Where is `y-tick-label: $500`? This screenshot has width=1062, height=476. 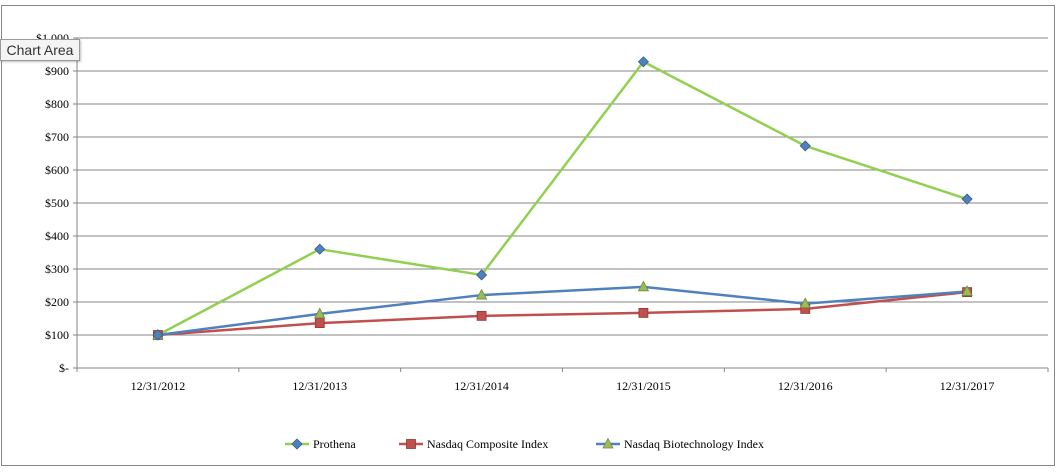 y-tick-label: $500 is located at coordinates (57, 203).